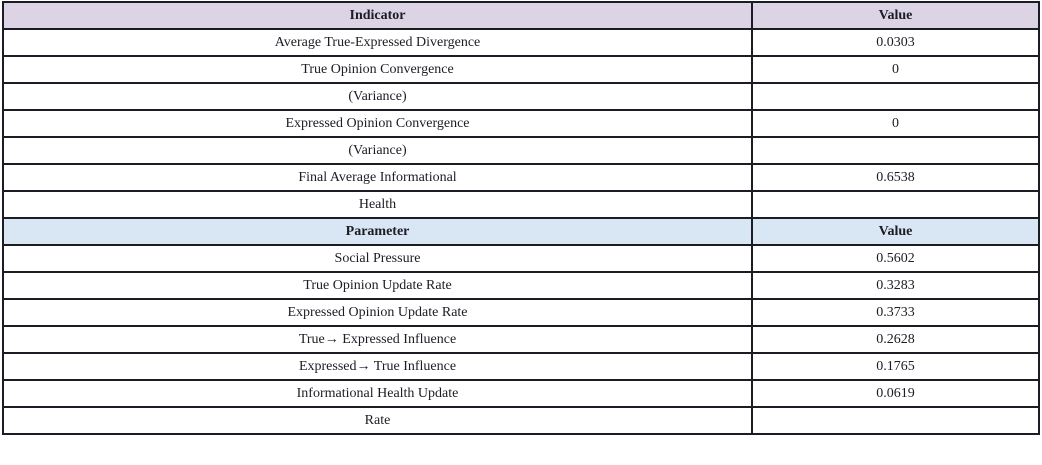 The width and height of the screenshot is (1042, 465). What do you see at coordinates (377, 312) in the screenshot?
I see `parameter-label: Expressed Opinion Update Rate` at bounding box center [377, 312].